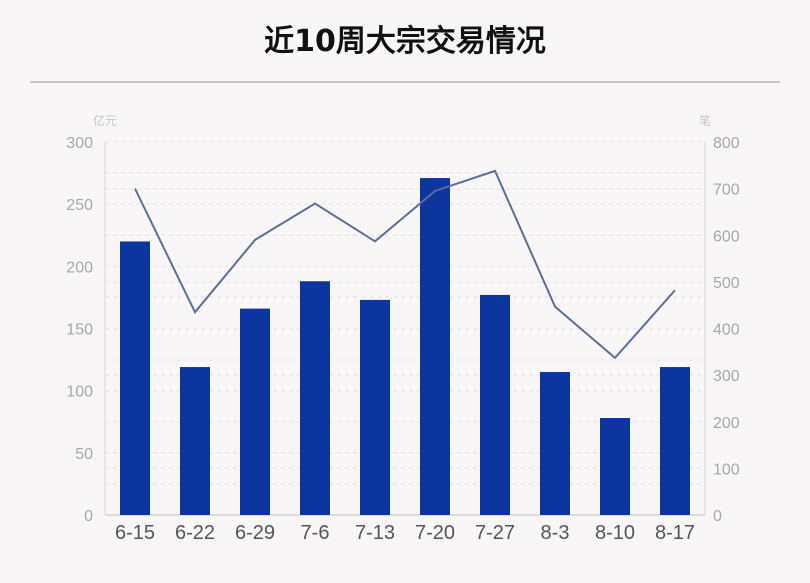 This screenshot has width=810, height=583. What do you see at coordinates (105, 120) in the screenshot?
I see `y-left-unit: 亿元` at bounding box center [105, 120].